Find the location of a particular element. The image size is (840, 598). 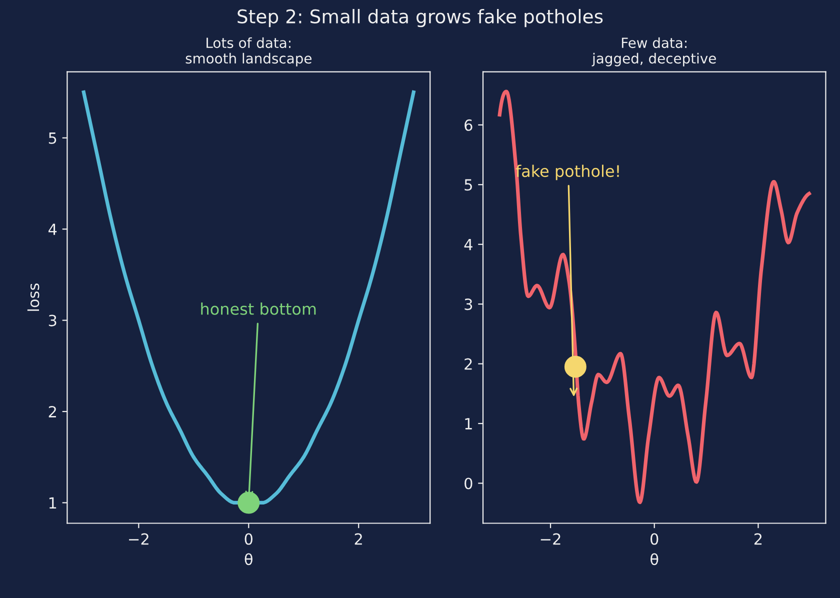

y-axis-title: loss is located at coordinates (33, 297).